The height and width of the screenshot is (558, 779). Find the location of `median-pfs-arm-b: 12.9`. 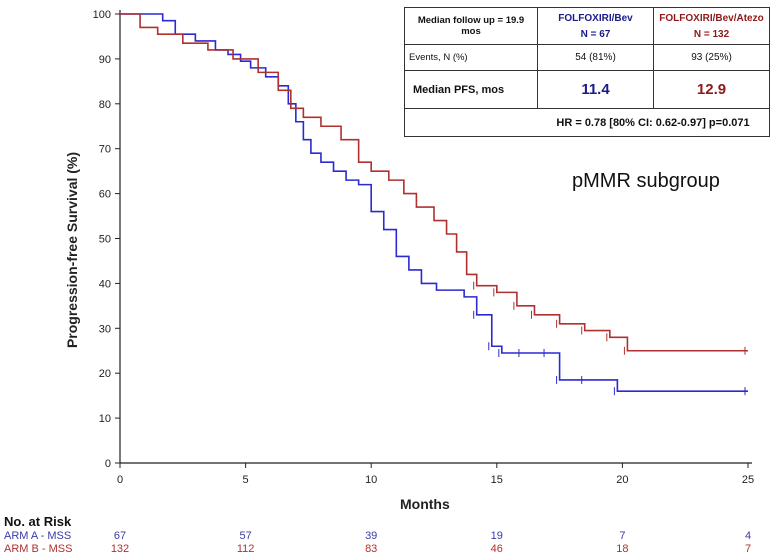

median-pfs-arm-b: 12.9 is located at coordinates (711, 89).